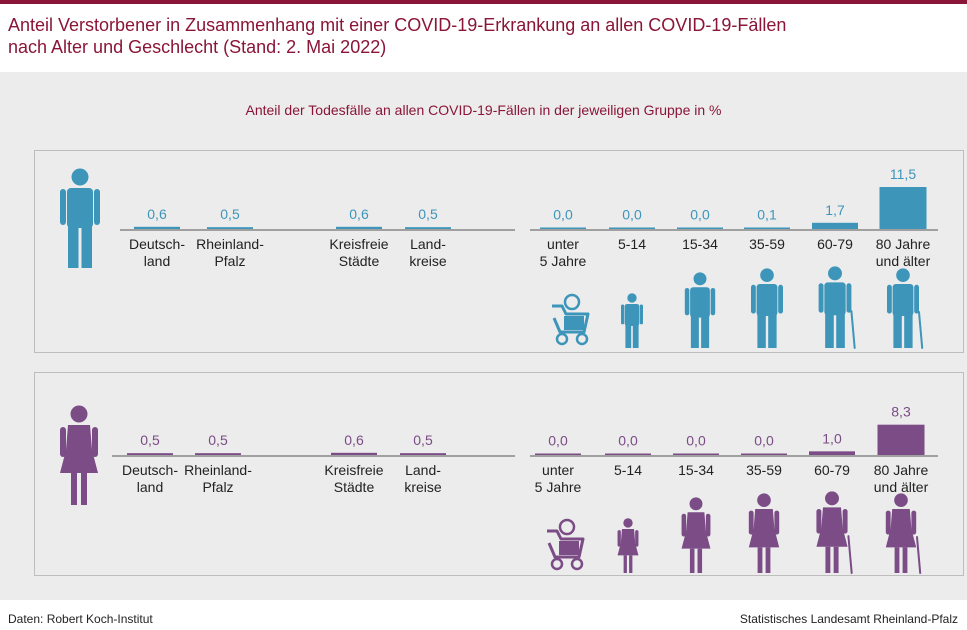  What do you see at coordinates (566, 544) in the screenshot?
I see `female-stroller-baby-icon` at bounding box center [566, 544].